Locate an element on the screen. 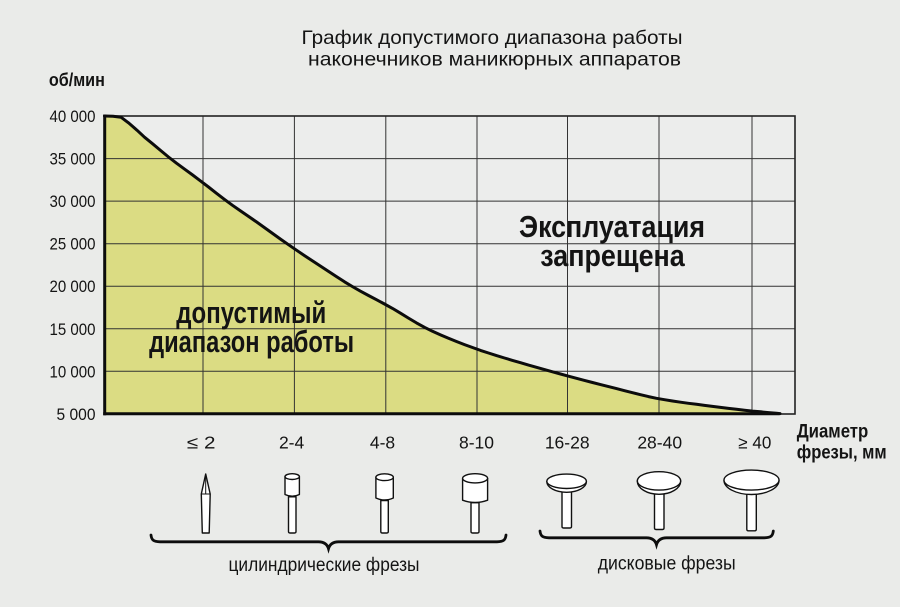 Image resolution: width=900 pixels, height=607 pixels. svg-text: Эксплуатация is located at coordinates (612, 226).